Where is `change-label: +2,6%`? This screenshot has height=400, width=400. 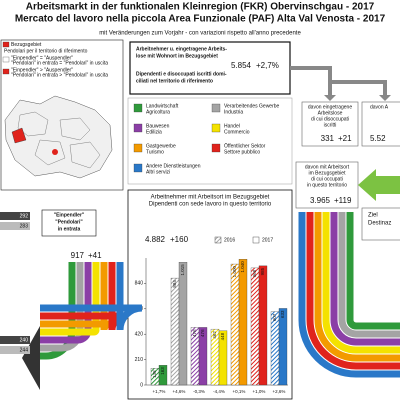
change-label: +2,6% is located at coordinates (279, 391).